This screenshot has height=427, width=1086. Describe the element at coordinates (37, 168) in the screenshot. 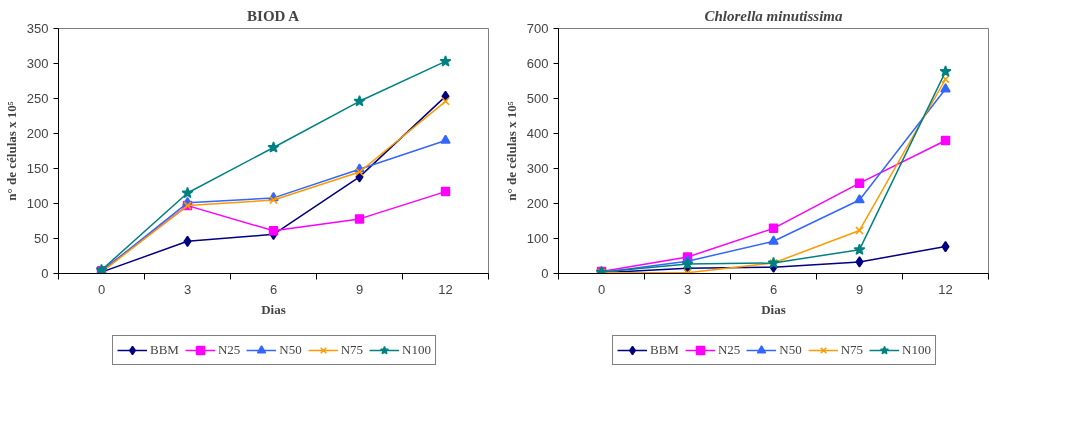

I see `y-tick-label: 150` at that location.